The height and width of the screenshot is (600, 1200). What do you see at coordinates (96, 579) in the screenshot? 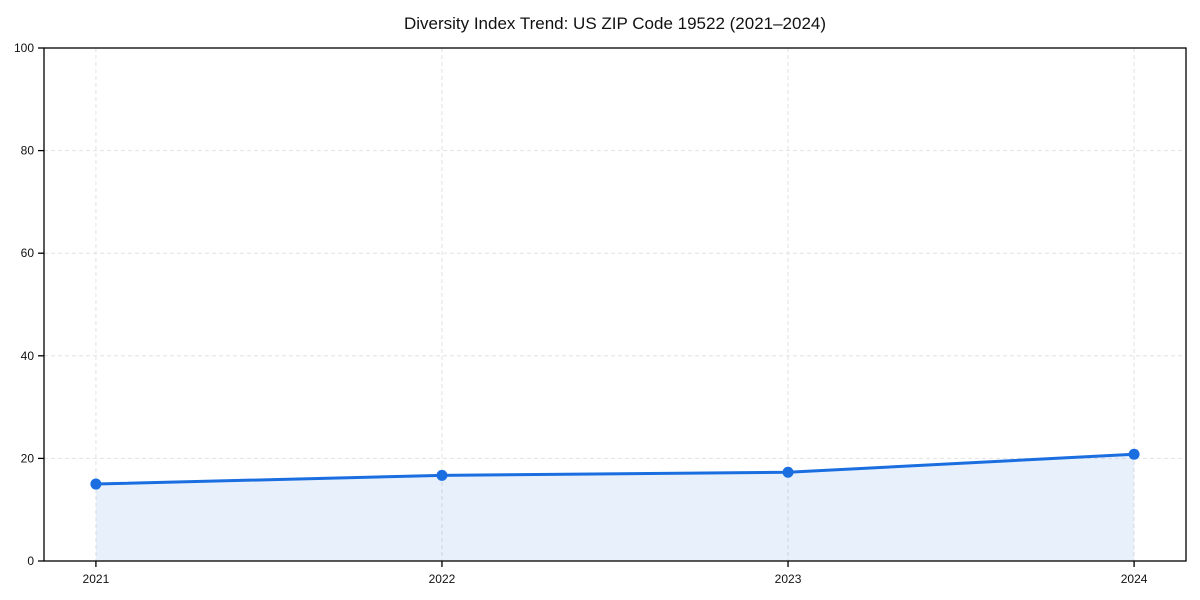
I see `x-tick-label: 2021` at bounding box center [96, 579].